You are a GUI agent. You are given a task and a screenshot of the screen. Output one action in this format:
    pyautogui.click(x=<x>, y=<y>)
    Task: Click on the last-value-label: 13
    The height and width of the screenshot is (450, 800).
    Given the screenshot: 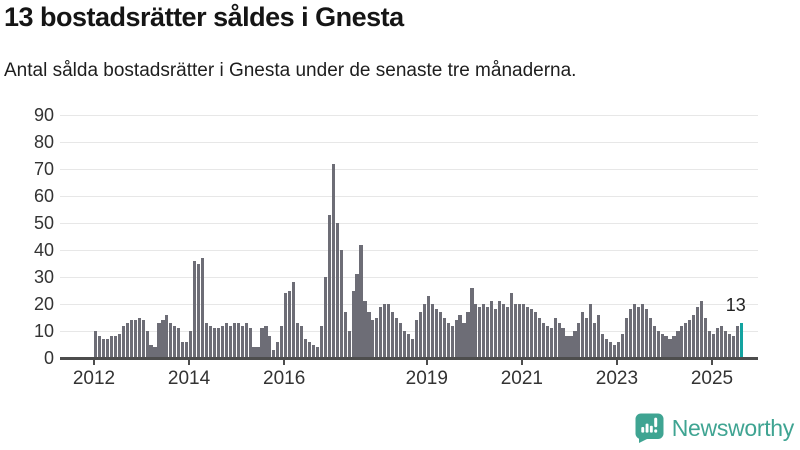 What is the action you would take?
    pyautogui.click(x=735, y=304)
    